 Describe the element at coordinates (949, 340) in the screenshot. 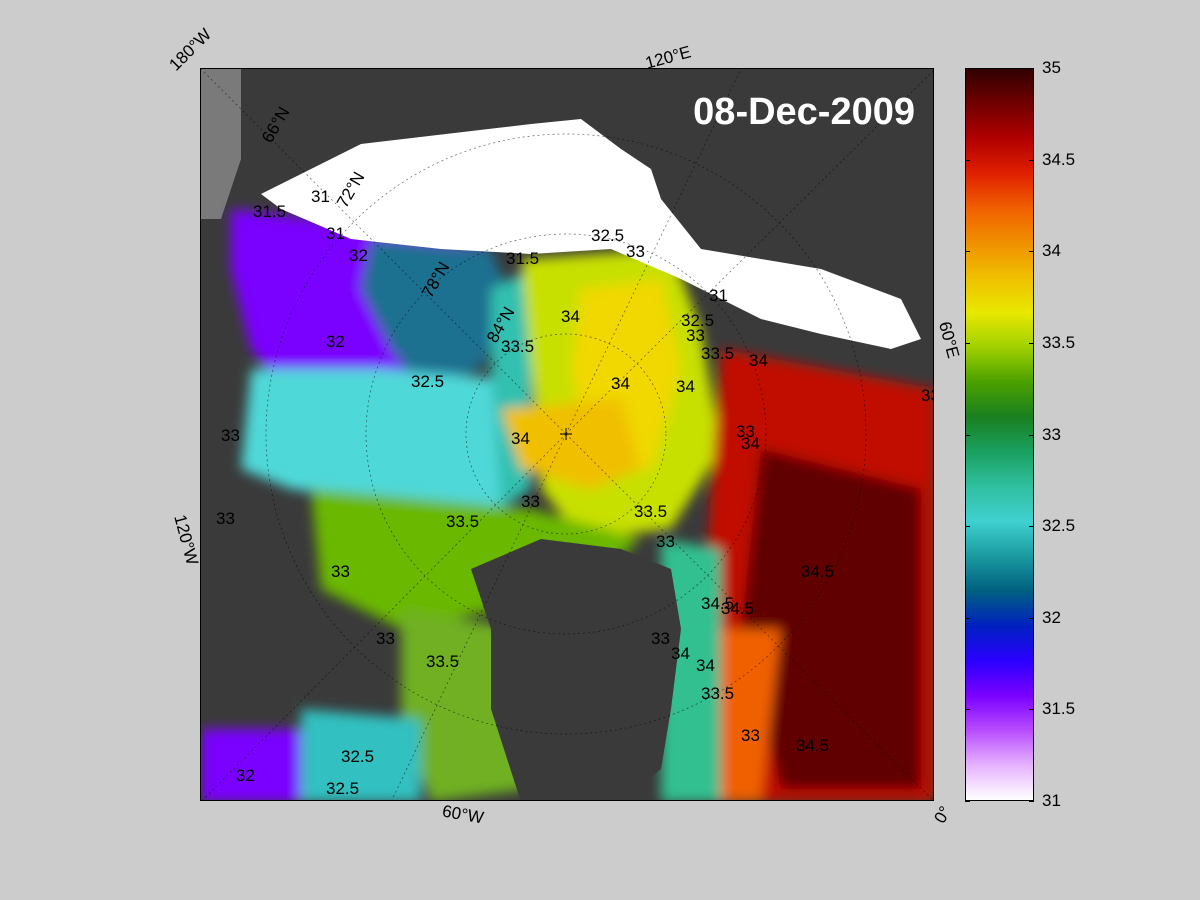

I see `lon-label-60e: 60°E` at that location.